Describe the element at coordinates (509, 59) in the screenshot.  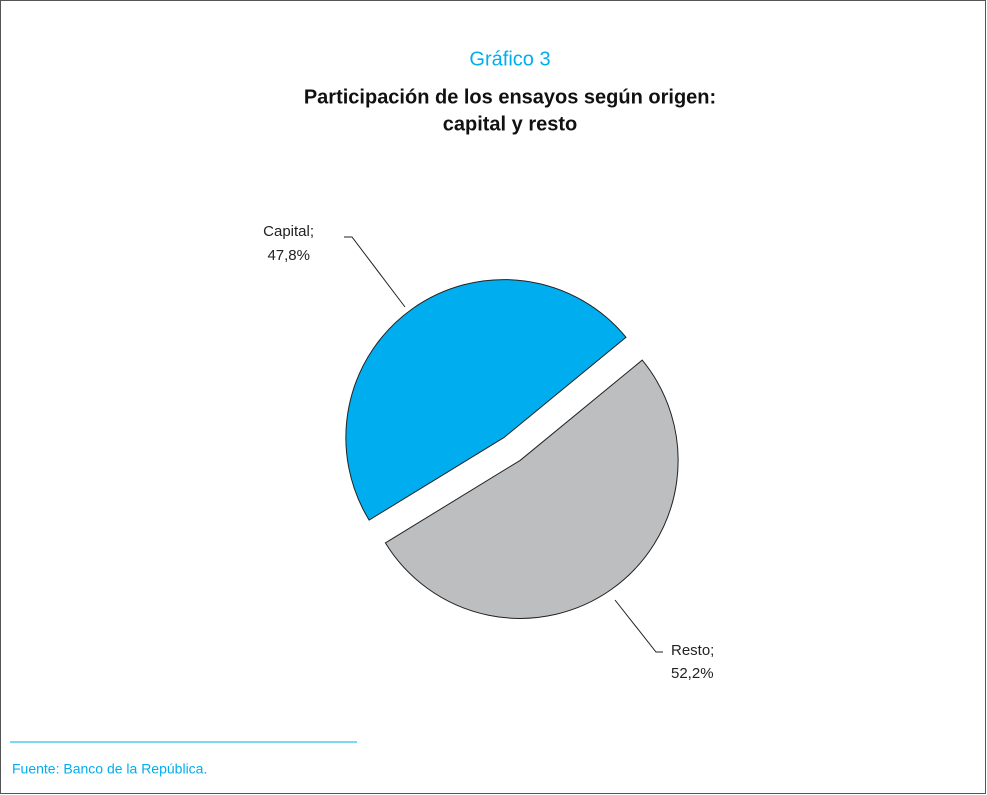
I see `chart-title: Gráfico 3` at that location.